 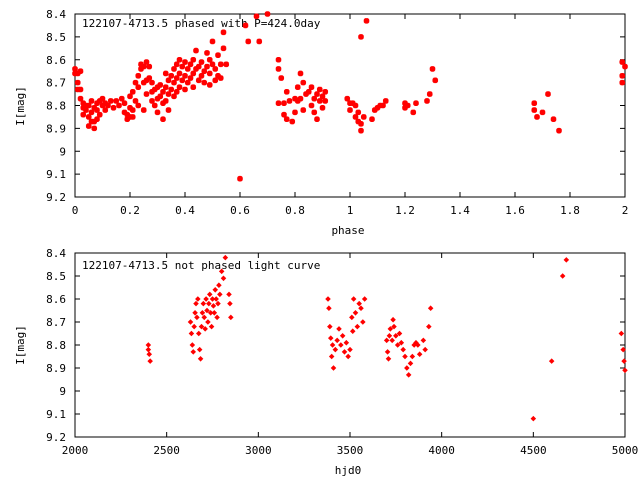 What do you see at coordinates (405, 210) in the screenshot?
I see `x-tick-label: 1.2` at bounding box center [405, 210].